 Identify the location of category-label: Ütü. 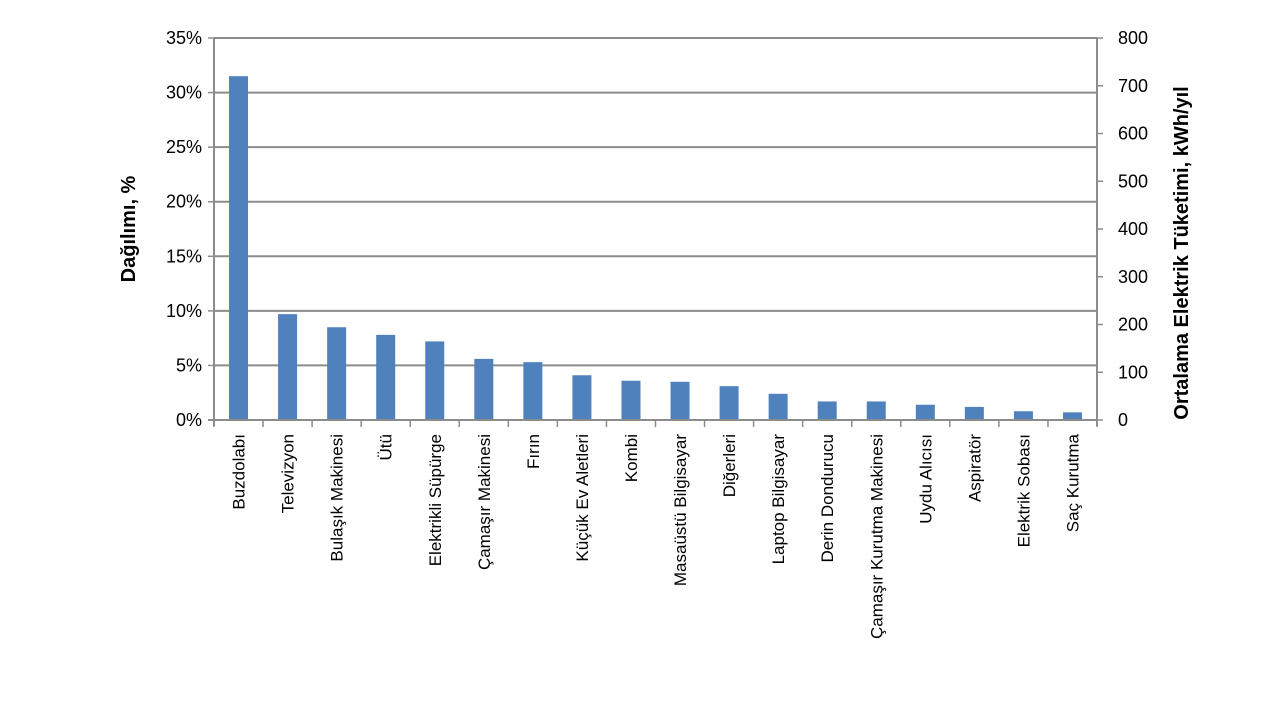
(386, 447).